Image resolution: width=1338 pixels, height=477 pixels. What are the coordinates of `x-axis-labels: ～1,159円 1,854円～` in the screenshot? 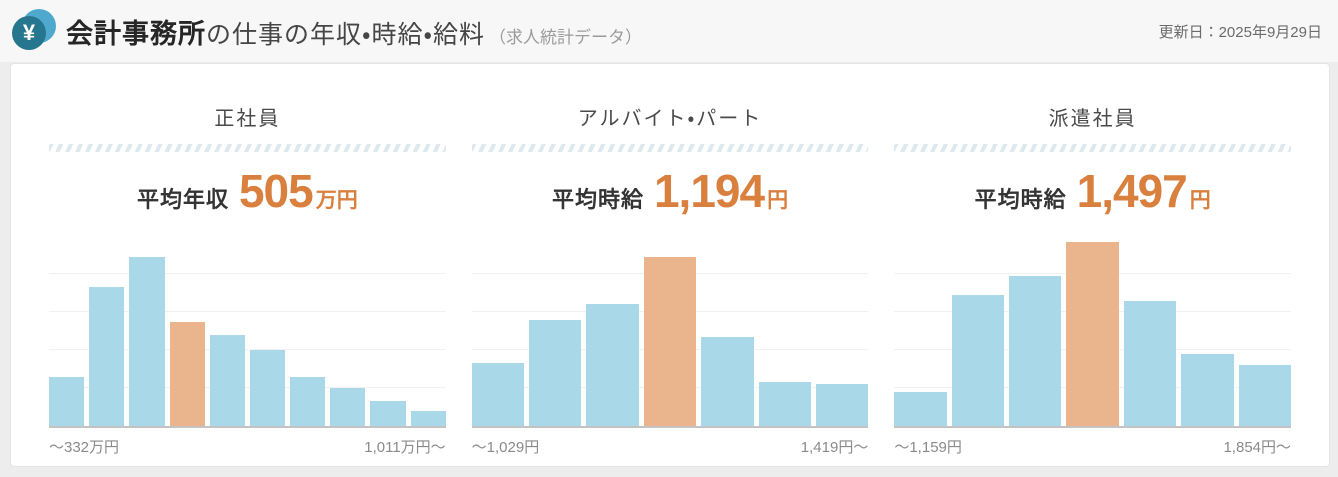 It's located at (1092, 446).